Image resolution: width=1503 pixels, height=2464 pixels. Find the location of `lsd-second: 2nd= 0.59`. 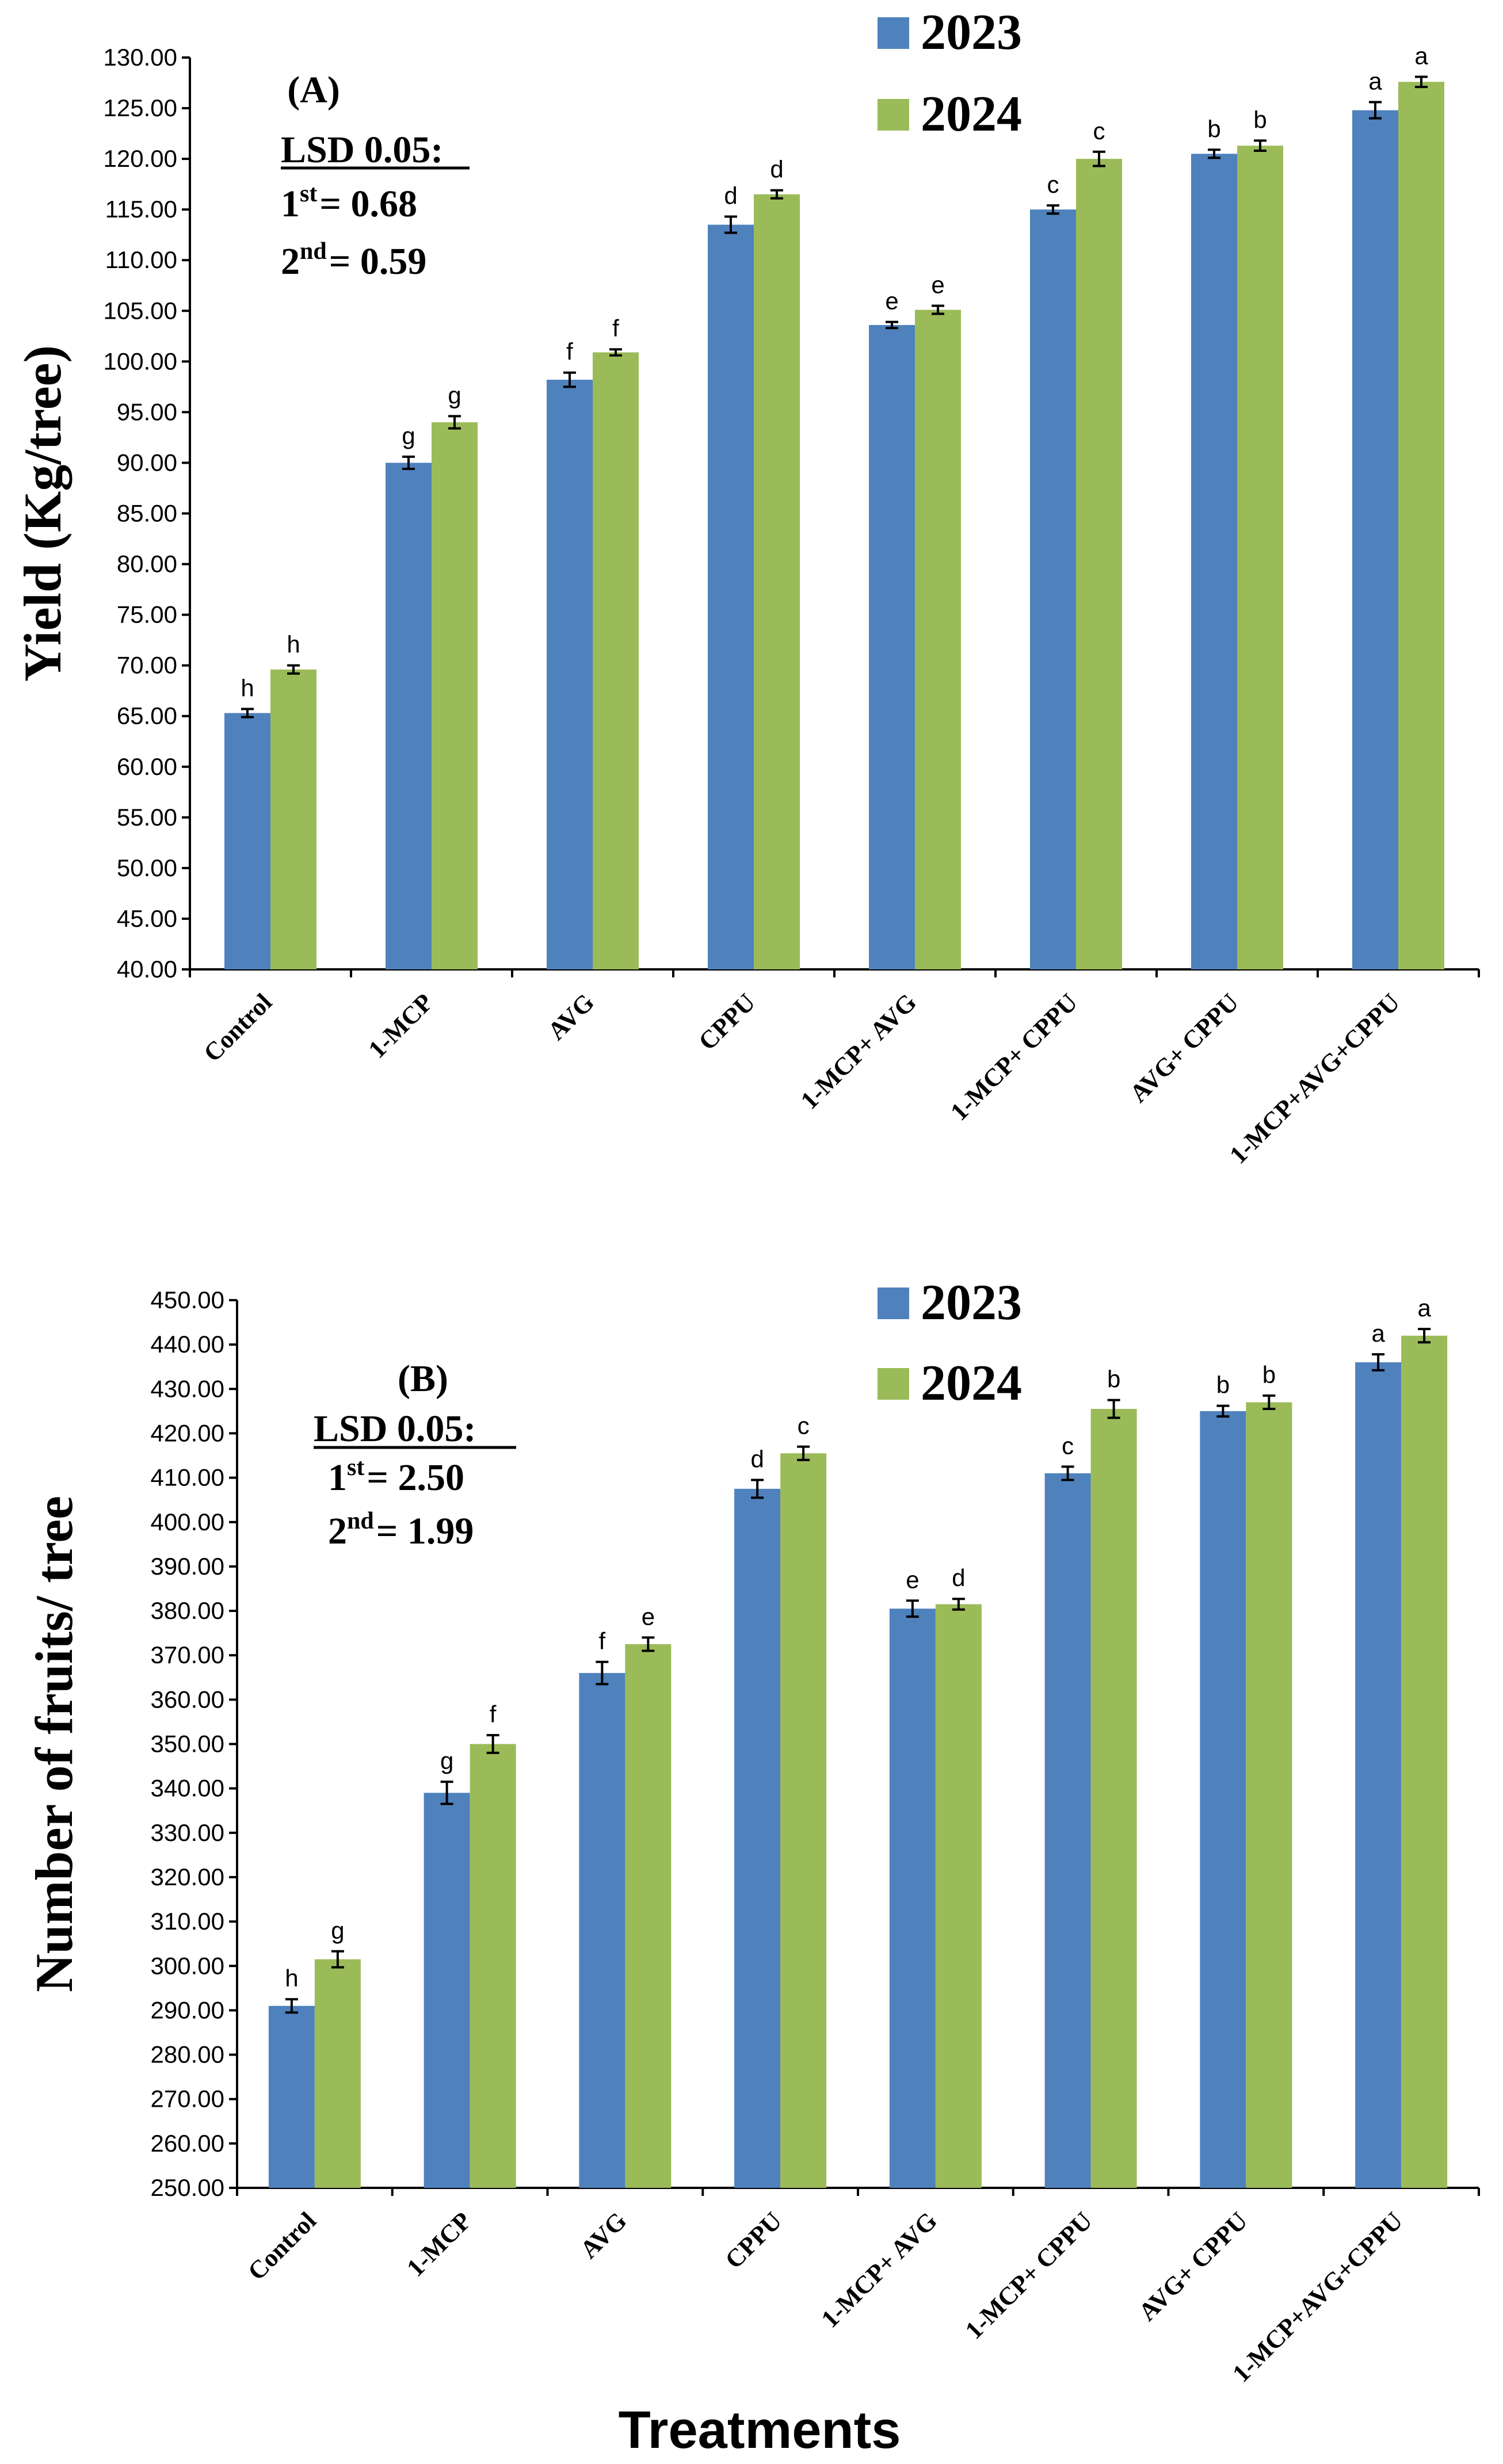

lsd-second: 2nd= 0.59 is located at coordinates (353, 260).